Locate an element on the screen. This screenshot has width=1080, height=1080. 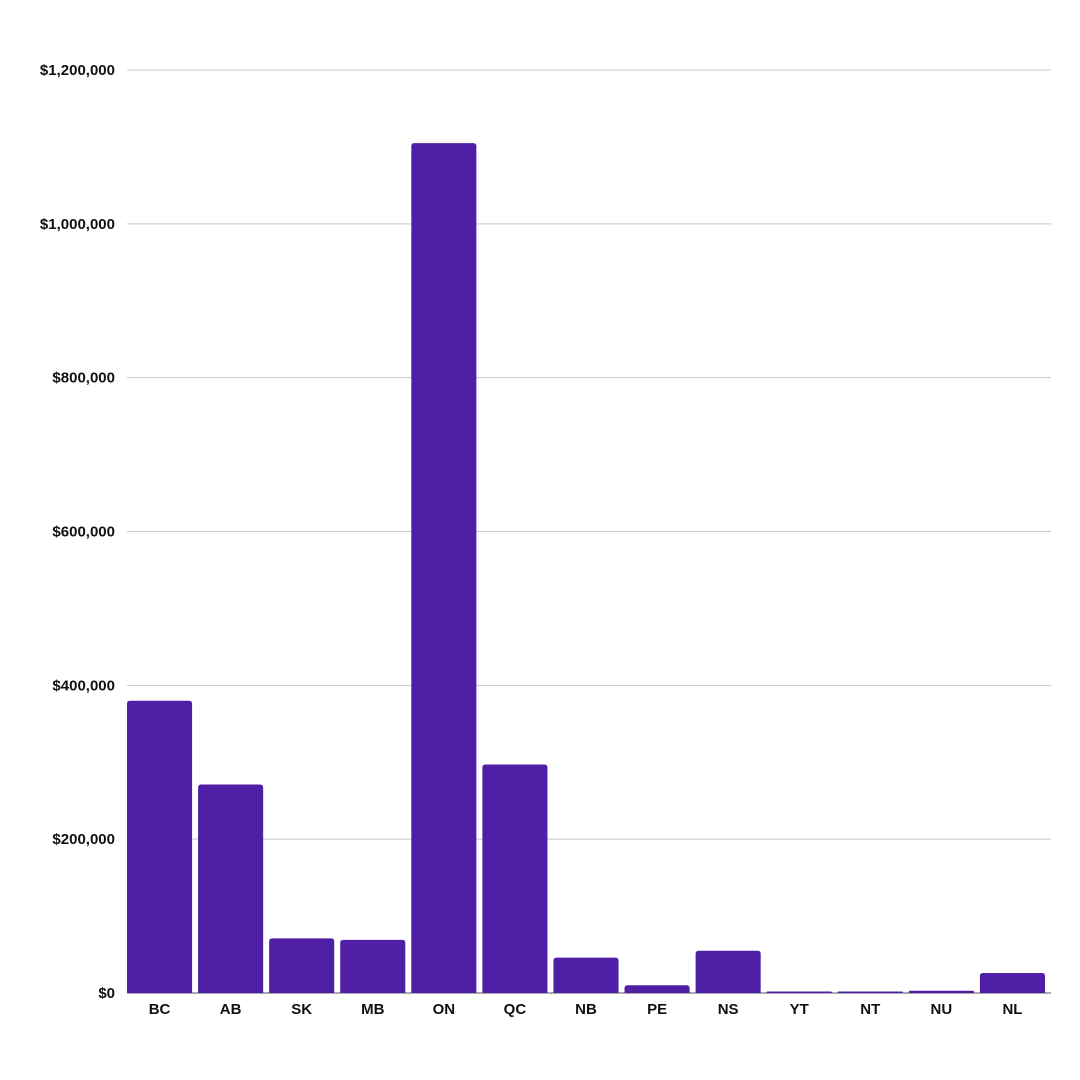
x-tick-label: ON is located at coordinates (444, 1009).